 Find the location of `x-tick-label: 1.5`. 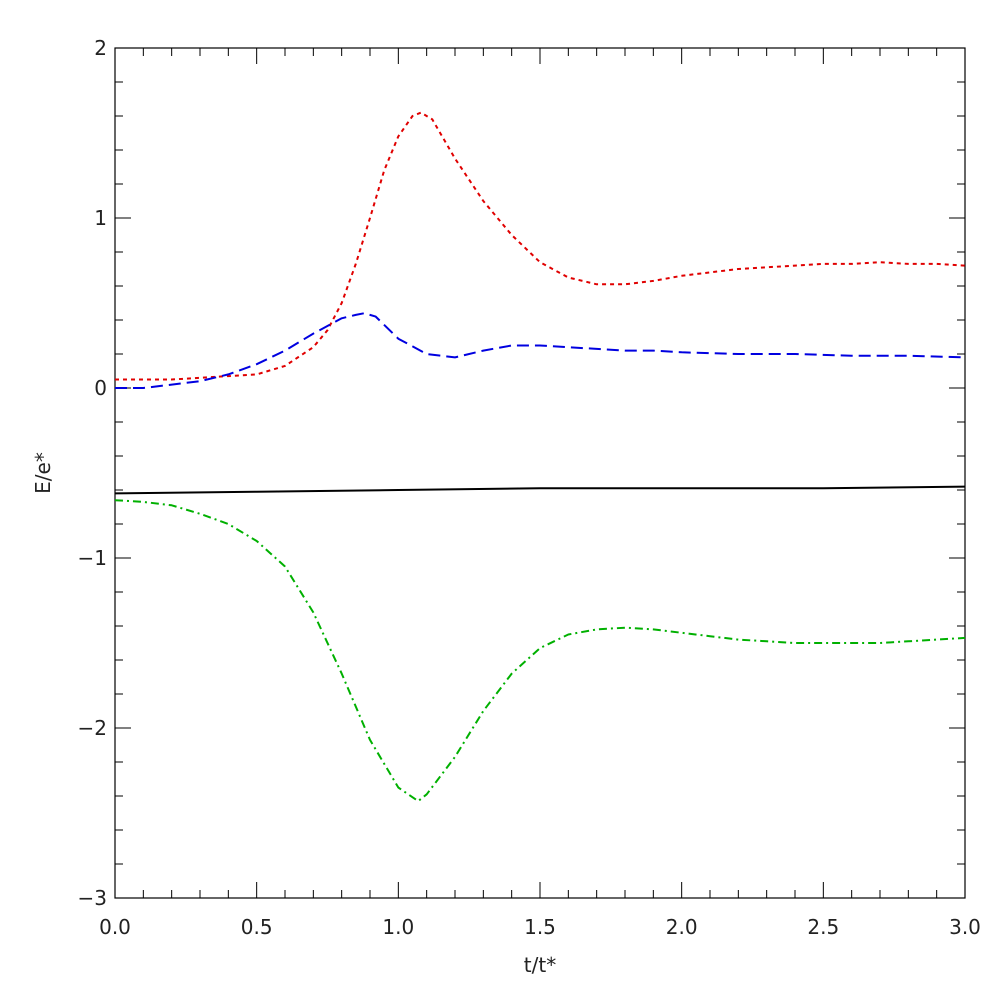

x-tick-label: 1.5 is located at coordinates (540, 927).